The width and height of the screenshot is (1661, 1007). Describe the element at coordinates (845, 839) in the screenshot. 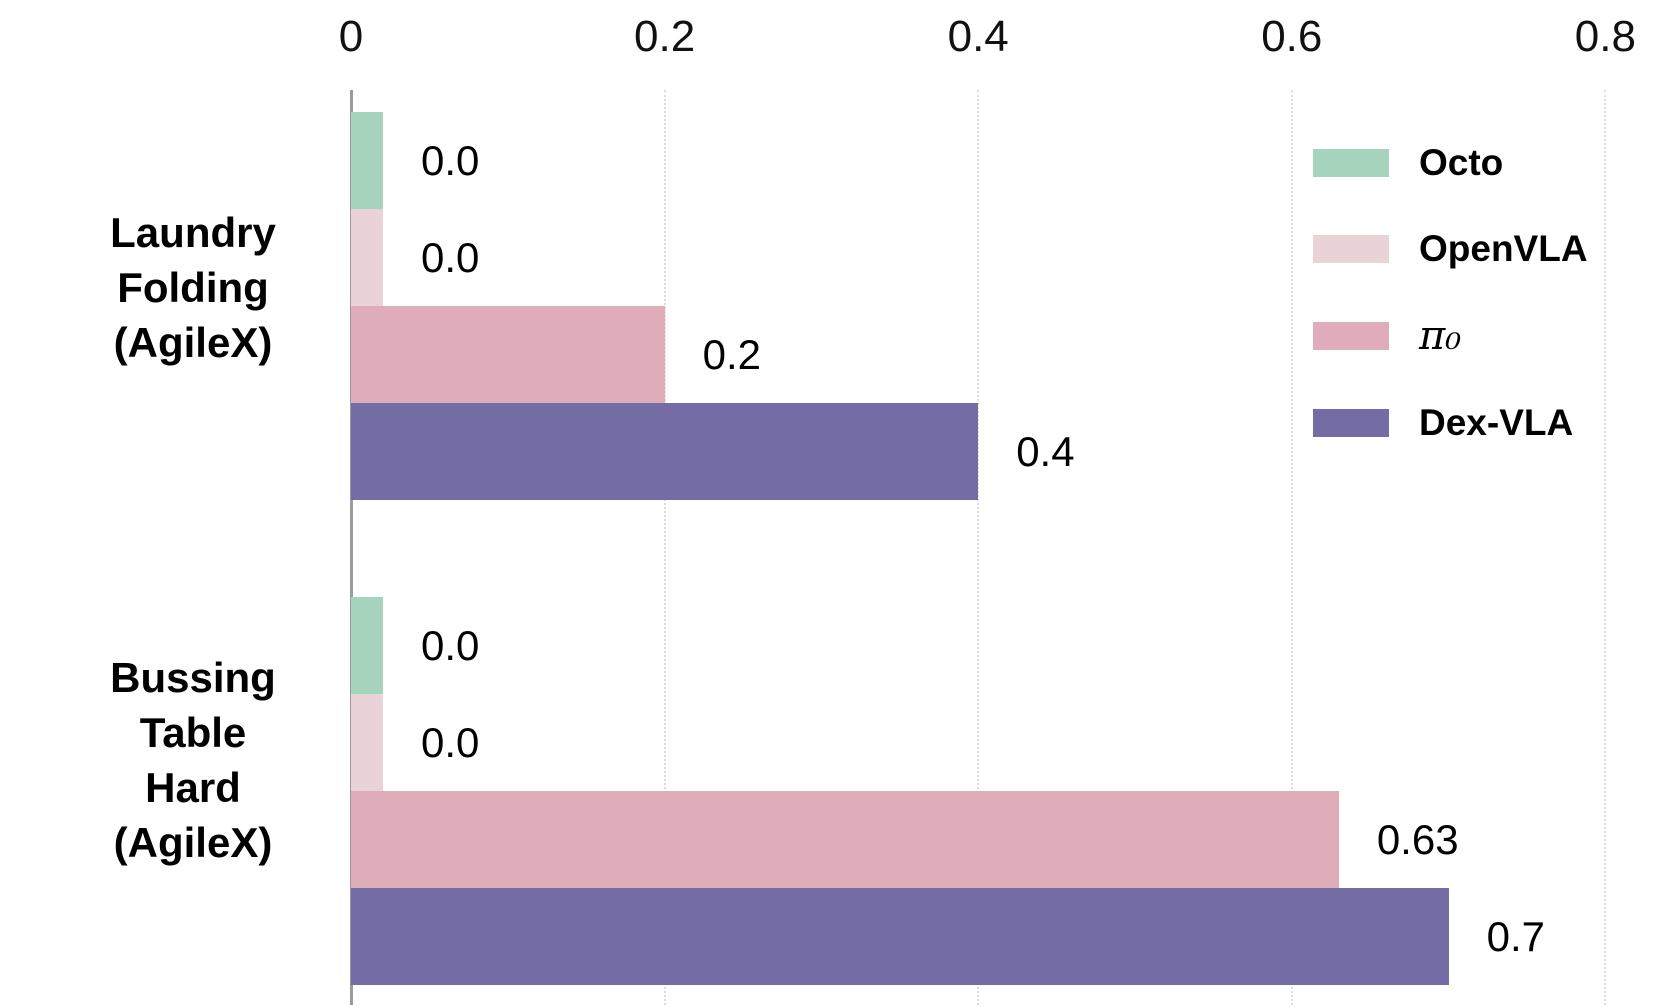

I see `bar-π₀-group2` at that location.